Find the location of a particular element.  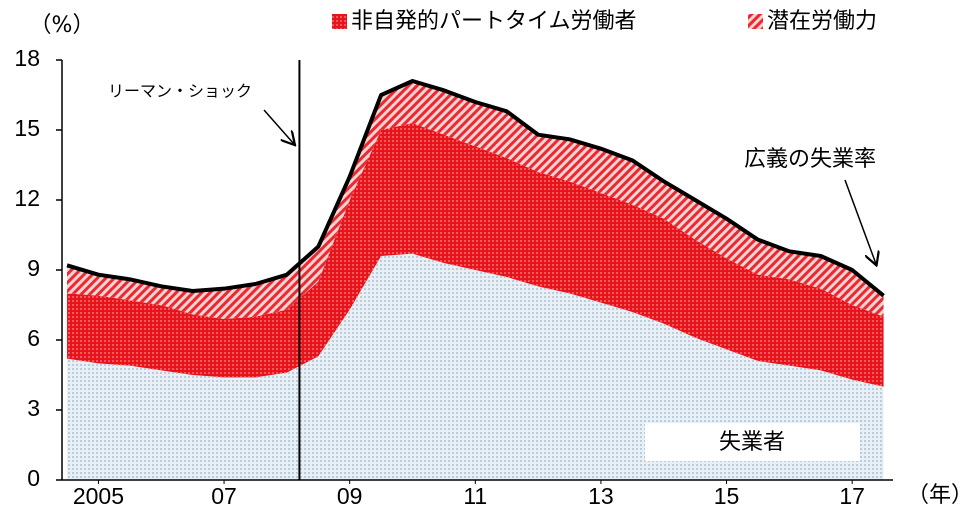

area-label: 失業者 is located at coordinates (752, 442).